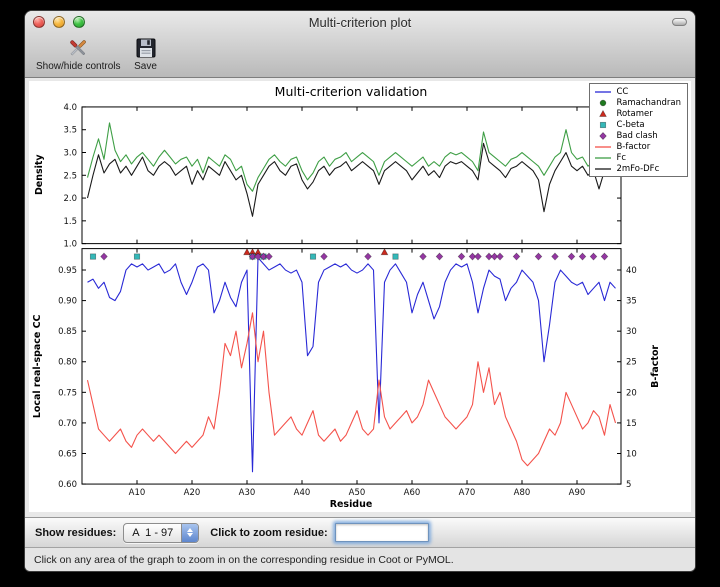  Describe the element at coordinates (631, 332) in the screenshot. I see `svg-text: 30` at that location.